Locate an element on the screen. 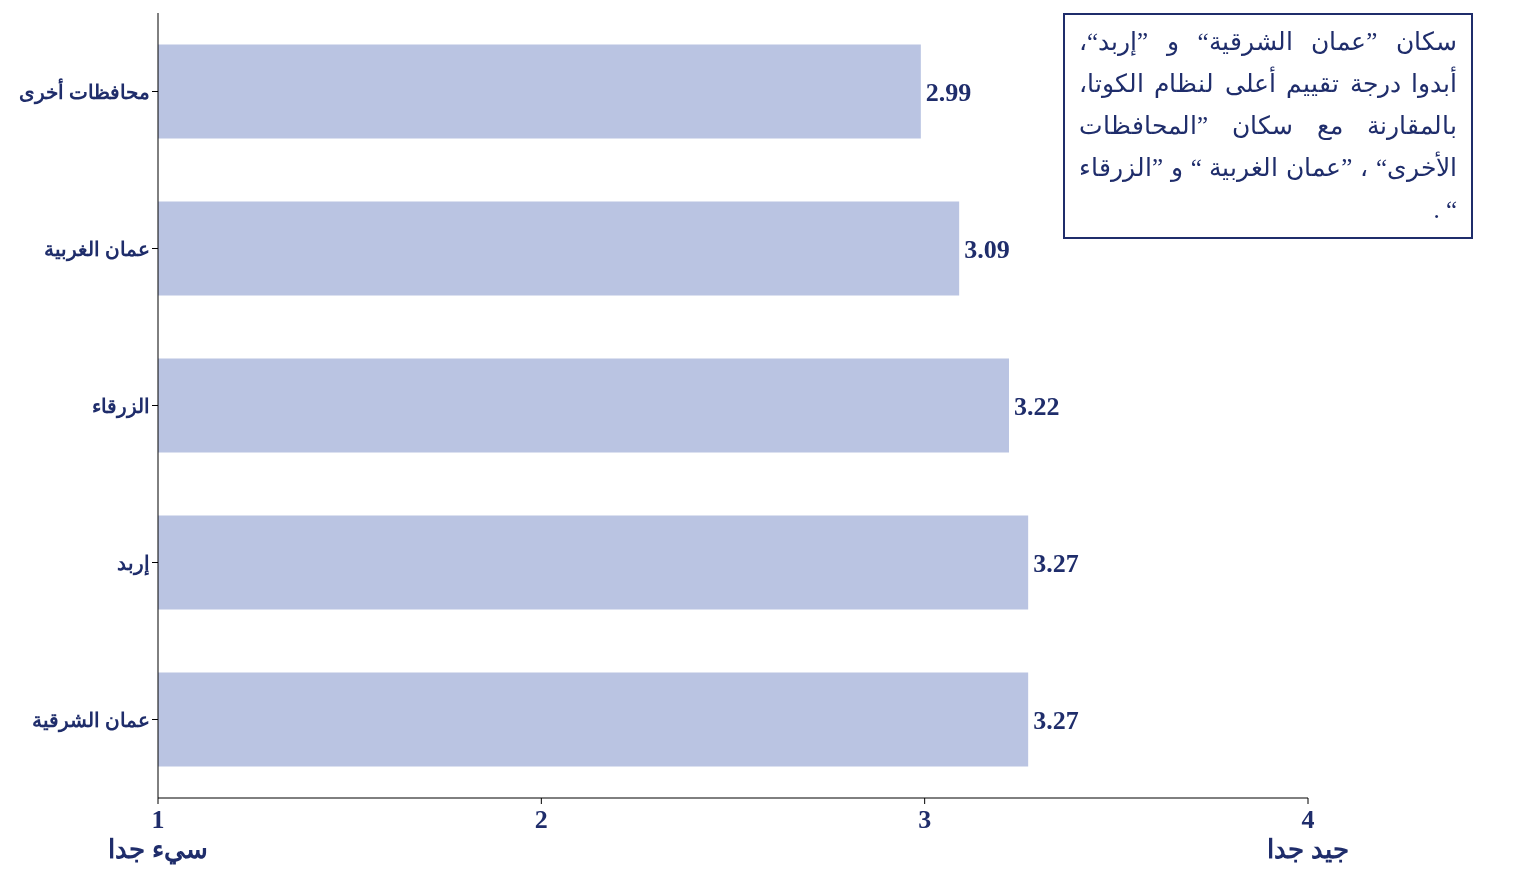 Image resolution: width=1515 pixels, height=891 pixels. y-tick-label: عمان الغربية is located at coordinates (97, 249).